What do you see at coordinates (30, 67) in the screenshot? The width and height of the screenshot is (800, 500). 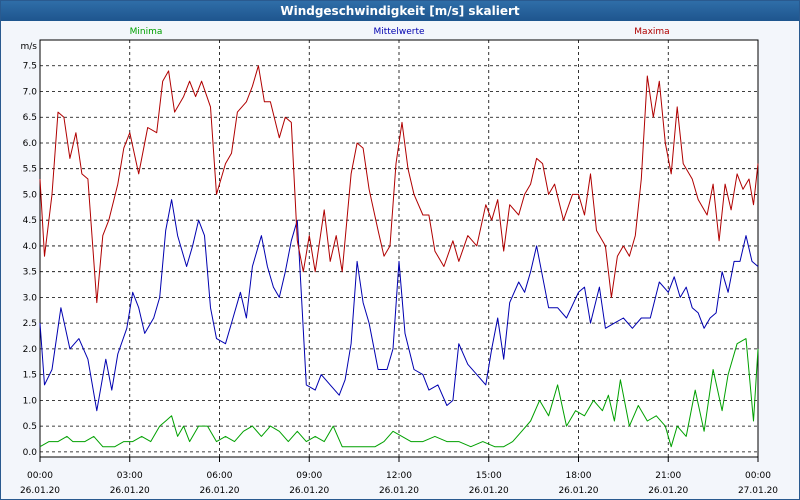 I see `y-tick-label: 7.5` at bounding box center [30, 67].